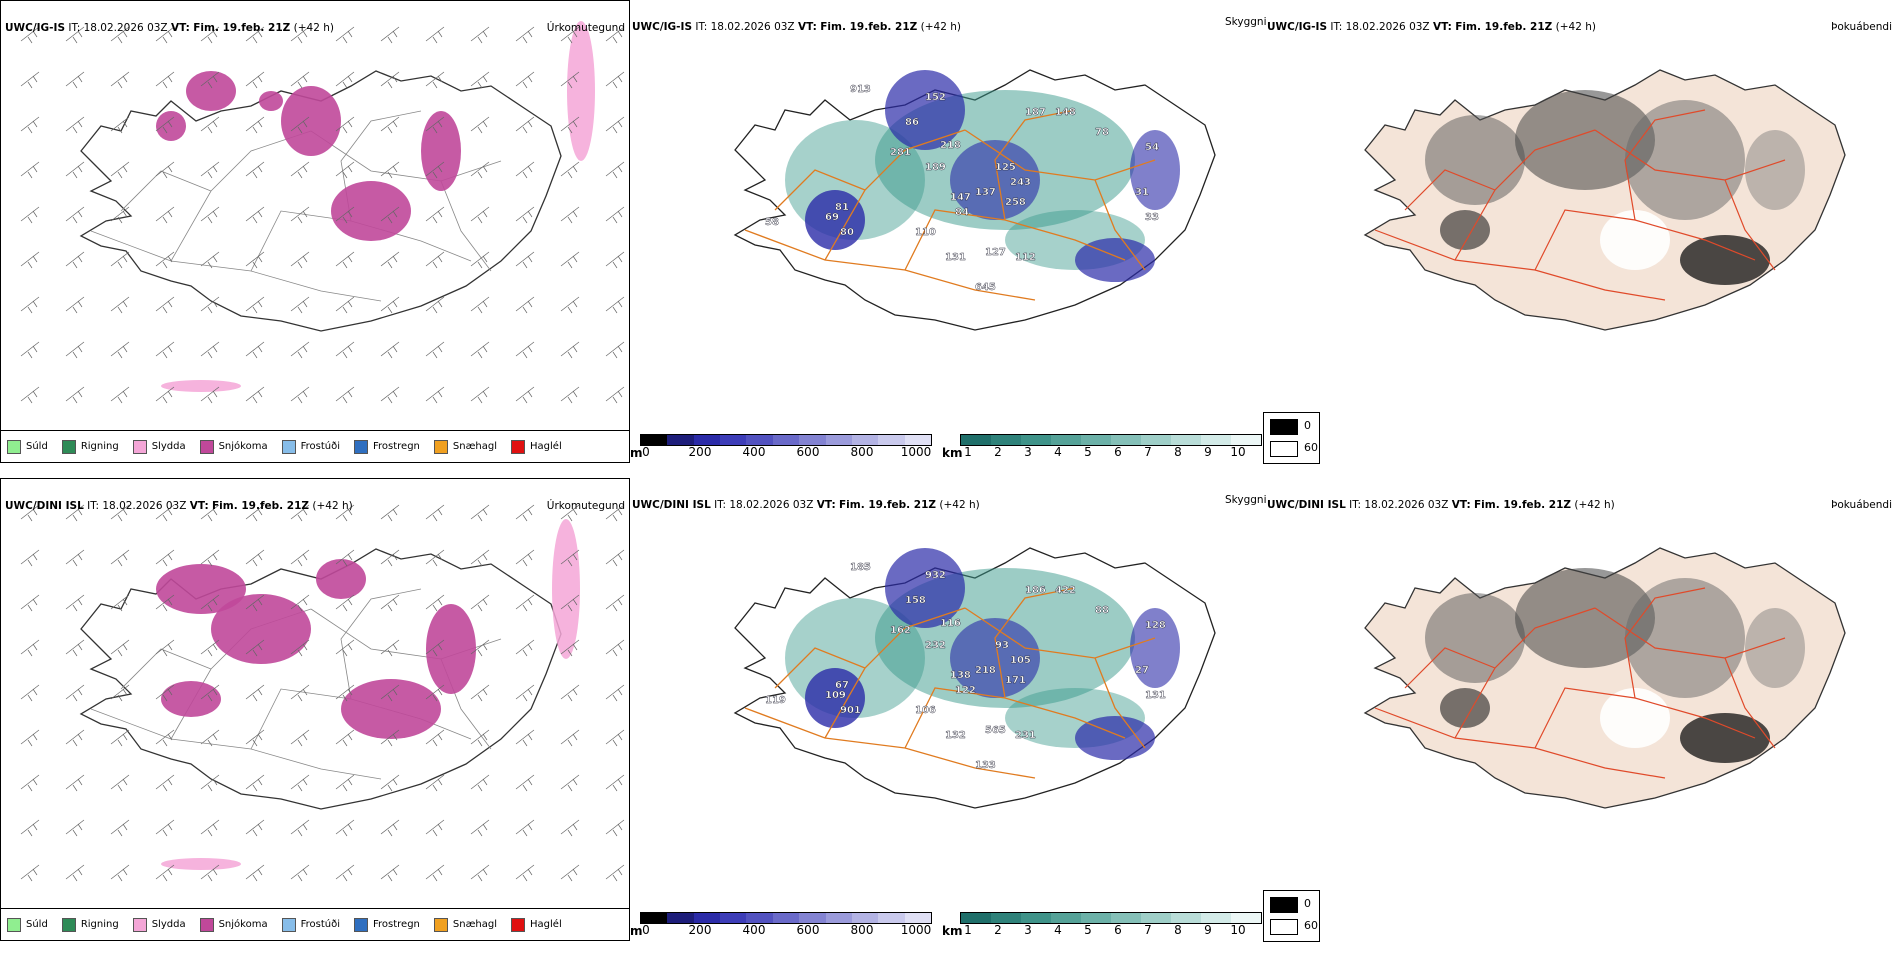 The height and width of the screenshot is (953, 1900). What do you see at coordinates (201, 386) in the screenshot?
I see `sleet-area` at bounding box center [201, 386].